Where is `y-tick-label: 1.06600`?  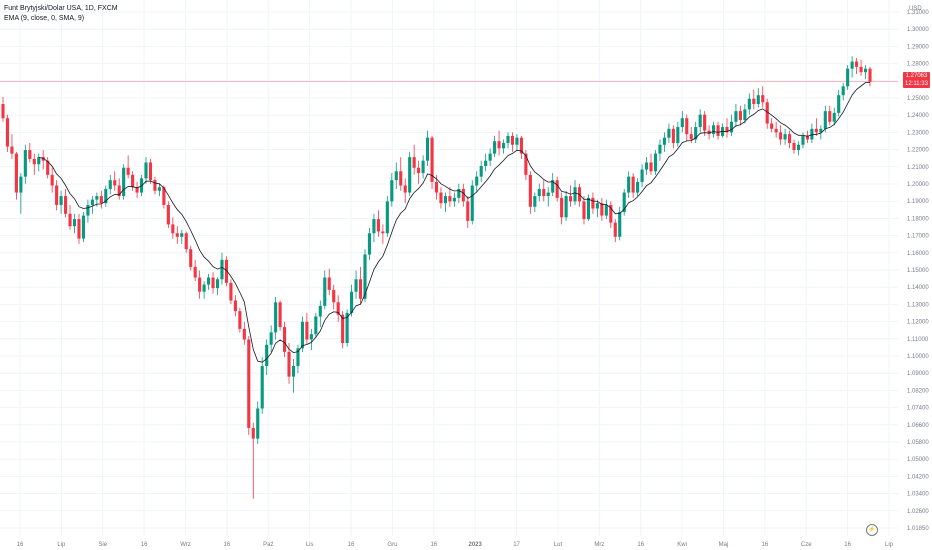
y-tick-label: 1.06600 is located at coordinates (918, 426).